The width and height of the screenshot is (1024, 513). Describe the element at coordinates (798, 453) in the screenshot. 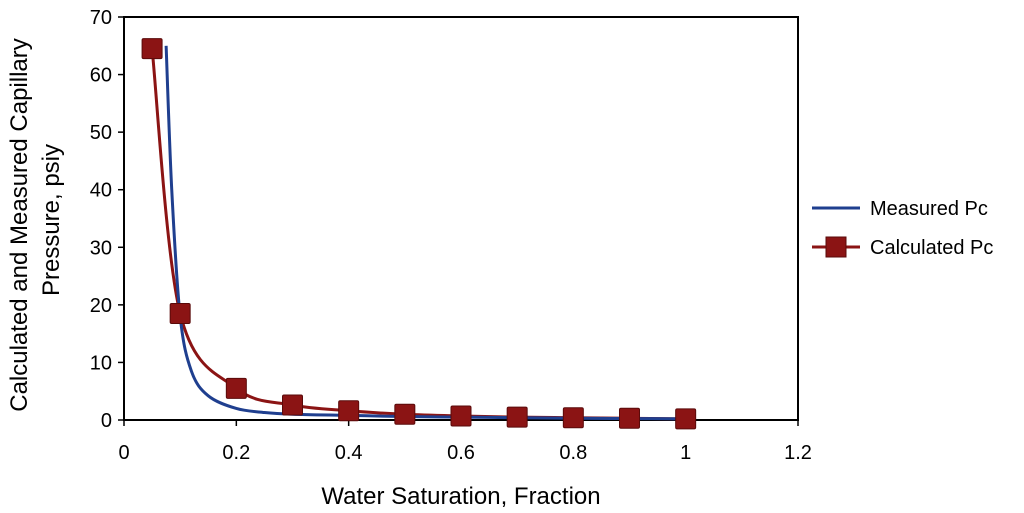

I see `x-tick-label: 1.2` at that location.